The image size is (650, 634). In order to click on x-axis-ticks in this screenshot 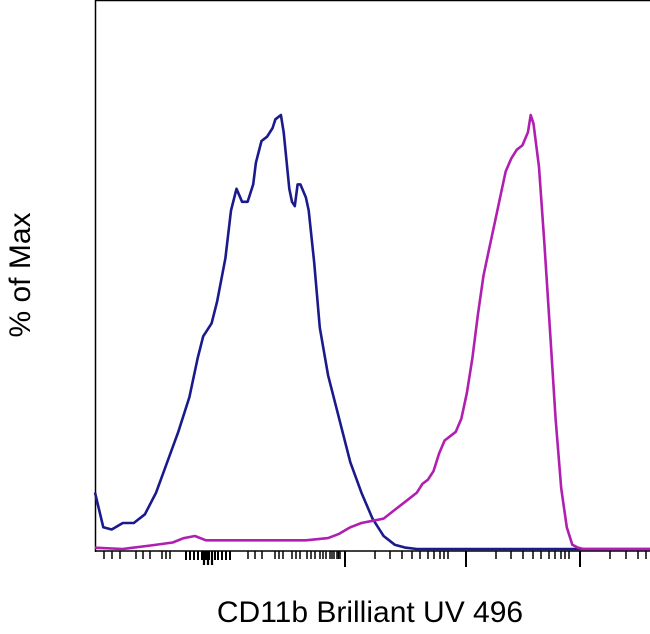, I will do `click(375, 559)`.